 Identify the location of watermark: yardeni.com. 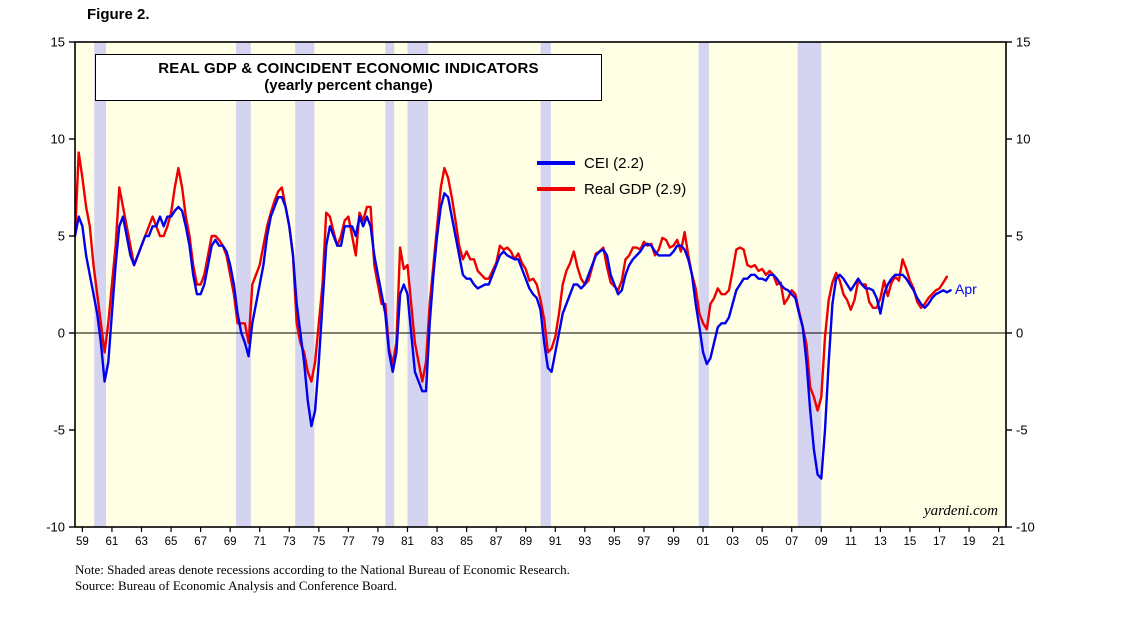
(960, 511).